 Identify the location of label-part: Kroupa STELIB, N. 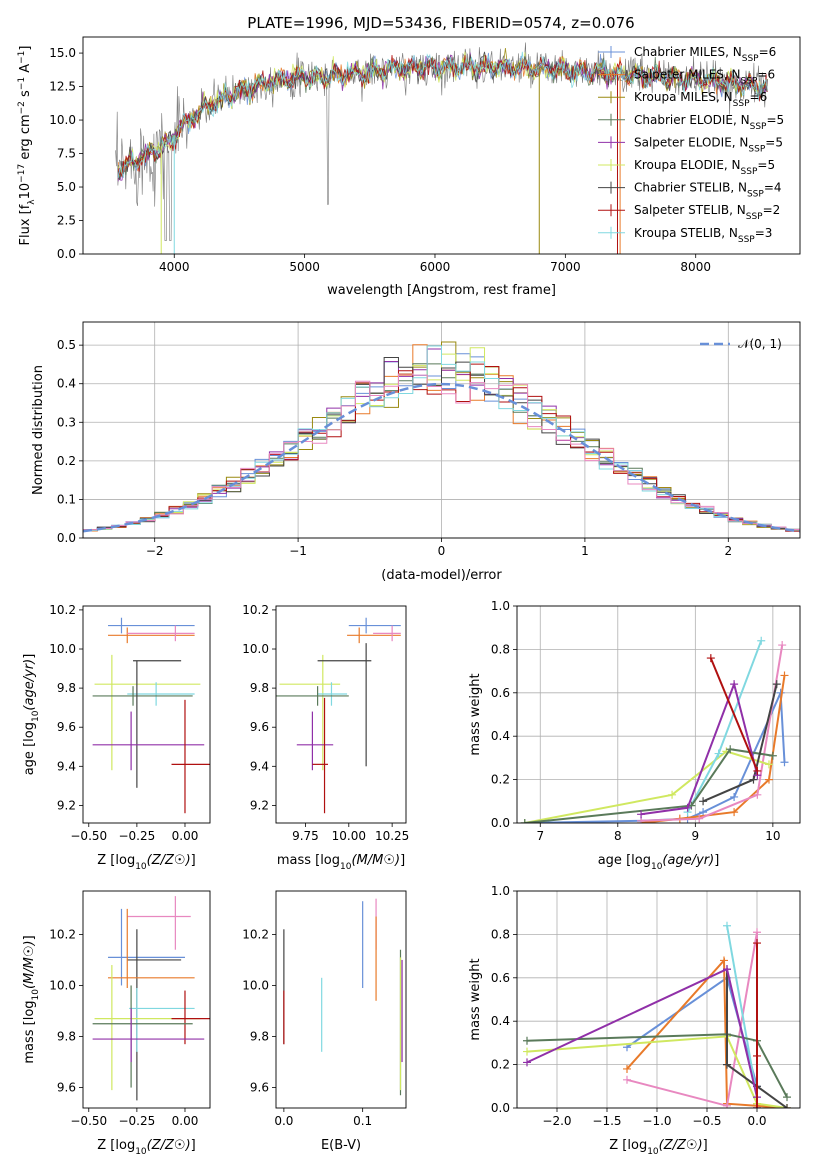
(686, 233).